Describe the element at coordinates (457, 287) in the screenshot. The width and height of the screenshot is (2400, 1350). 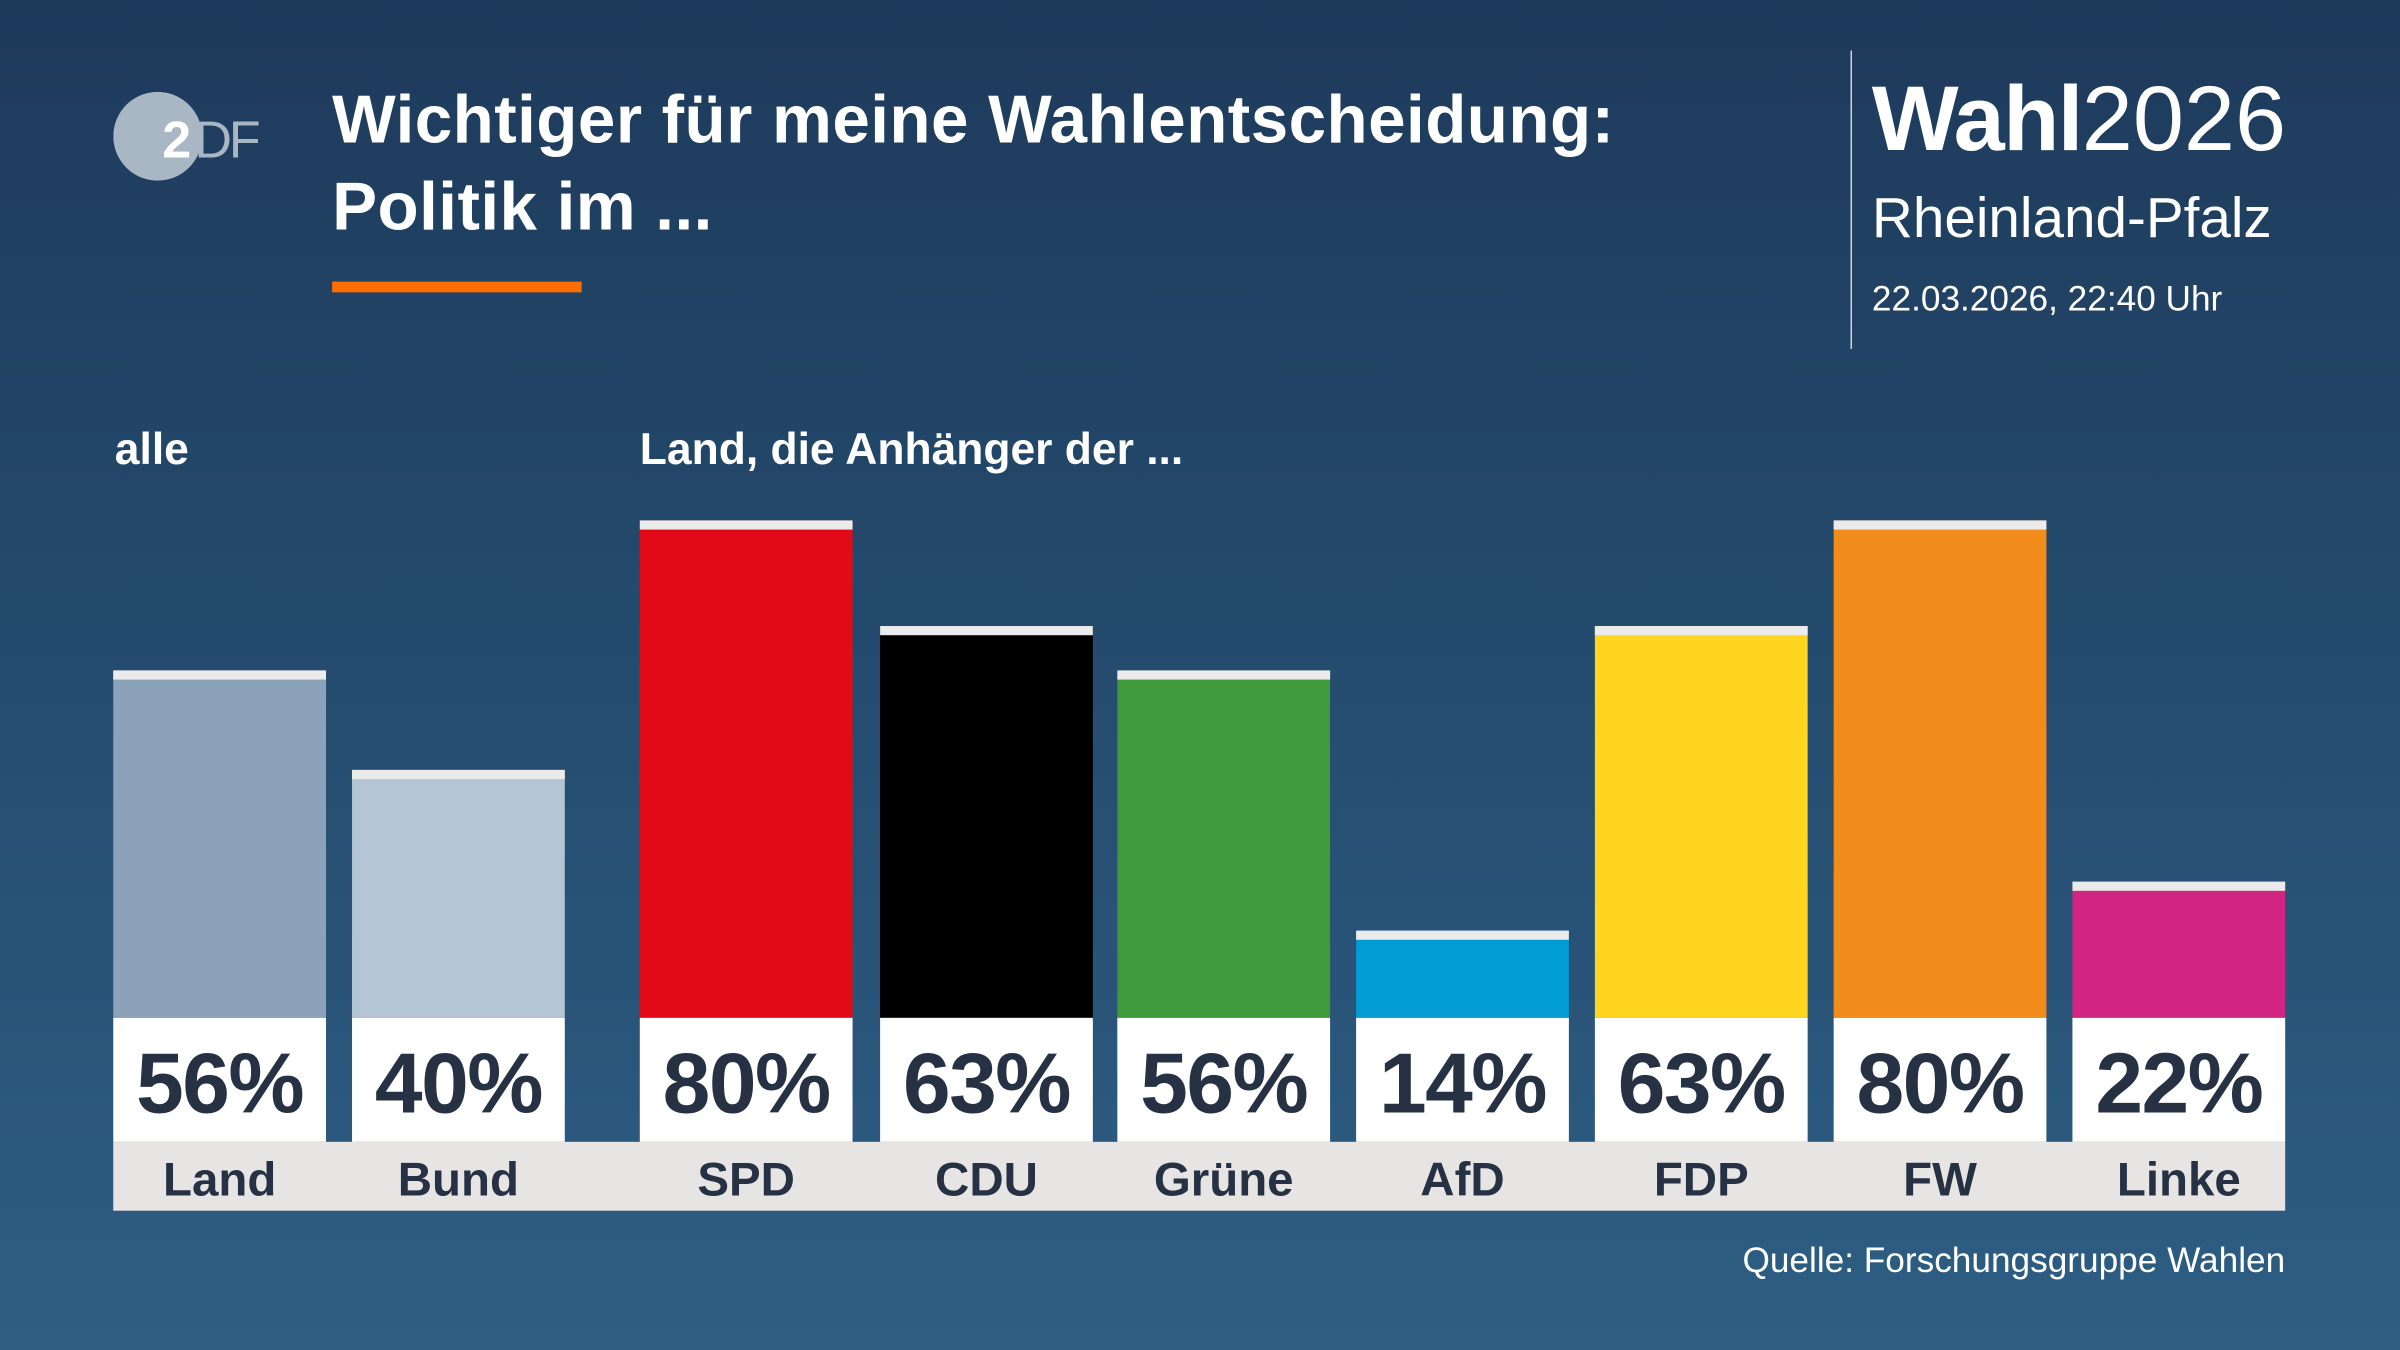
I see `accent-bar` at that location.